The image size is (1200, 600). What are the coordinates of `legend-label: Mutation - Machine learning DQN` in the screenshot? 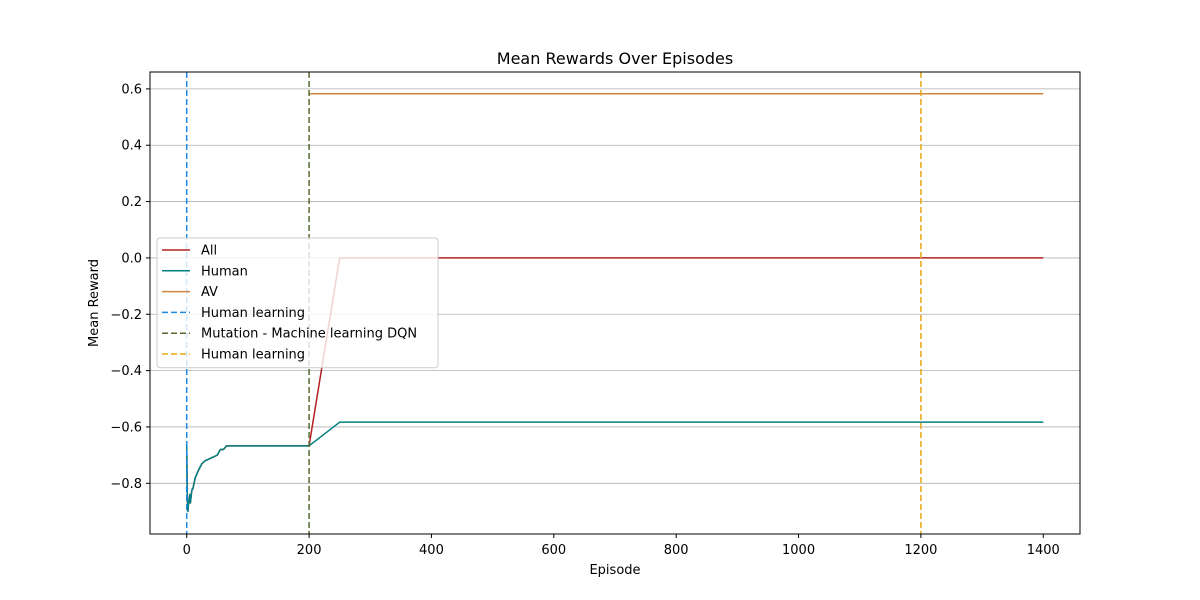 It's located at (309, 334).